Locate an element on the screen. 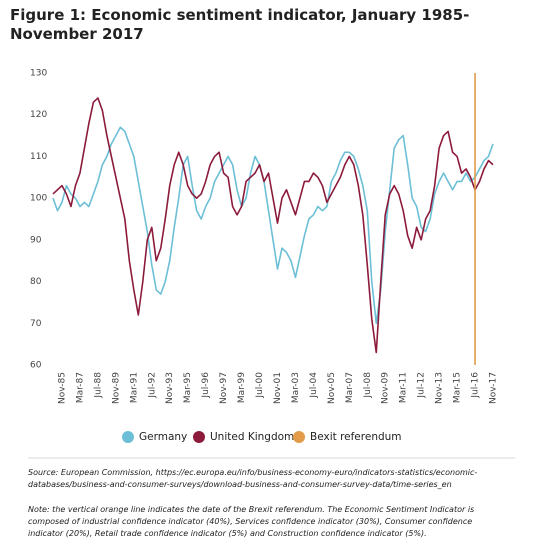 This screenshot has width=547, height=557. source-text: Source: European Commission, is located at coordinates (91, 472).